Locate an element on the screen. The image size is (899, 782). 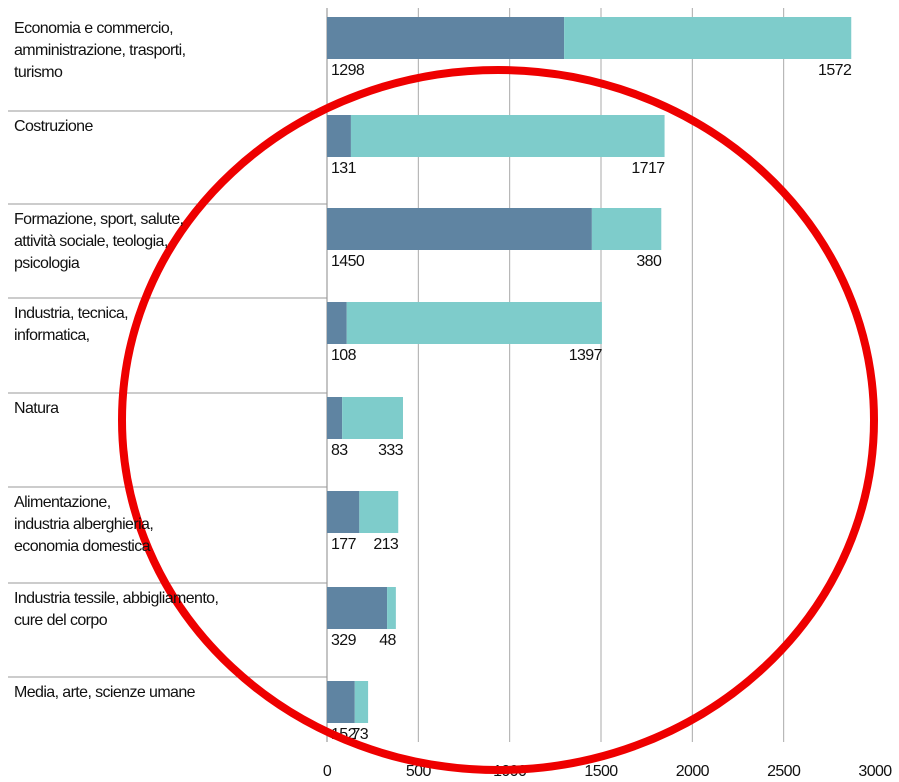
x-tick-label: 500 is located at coordinates (419, 771).